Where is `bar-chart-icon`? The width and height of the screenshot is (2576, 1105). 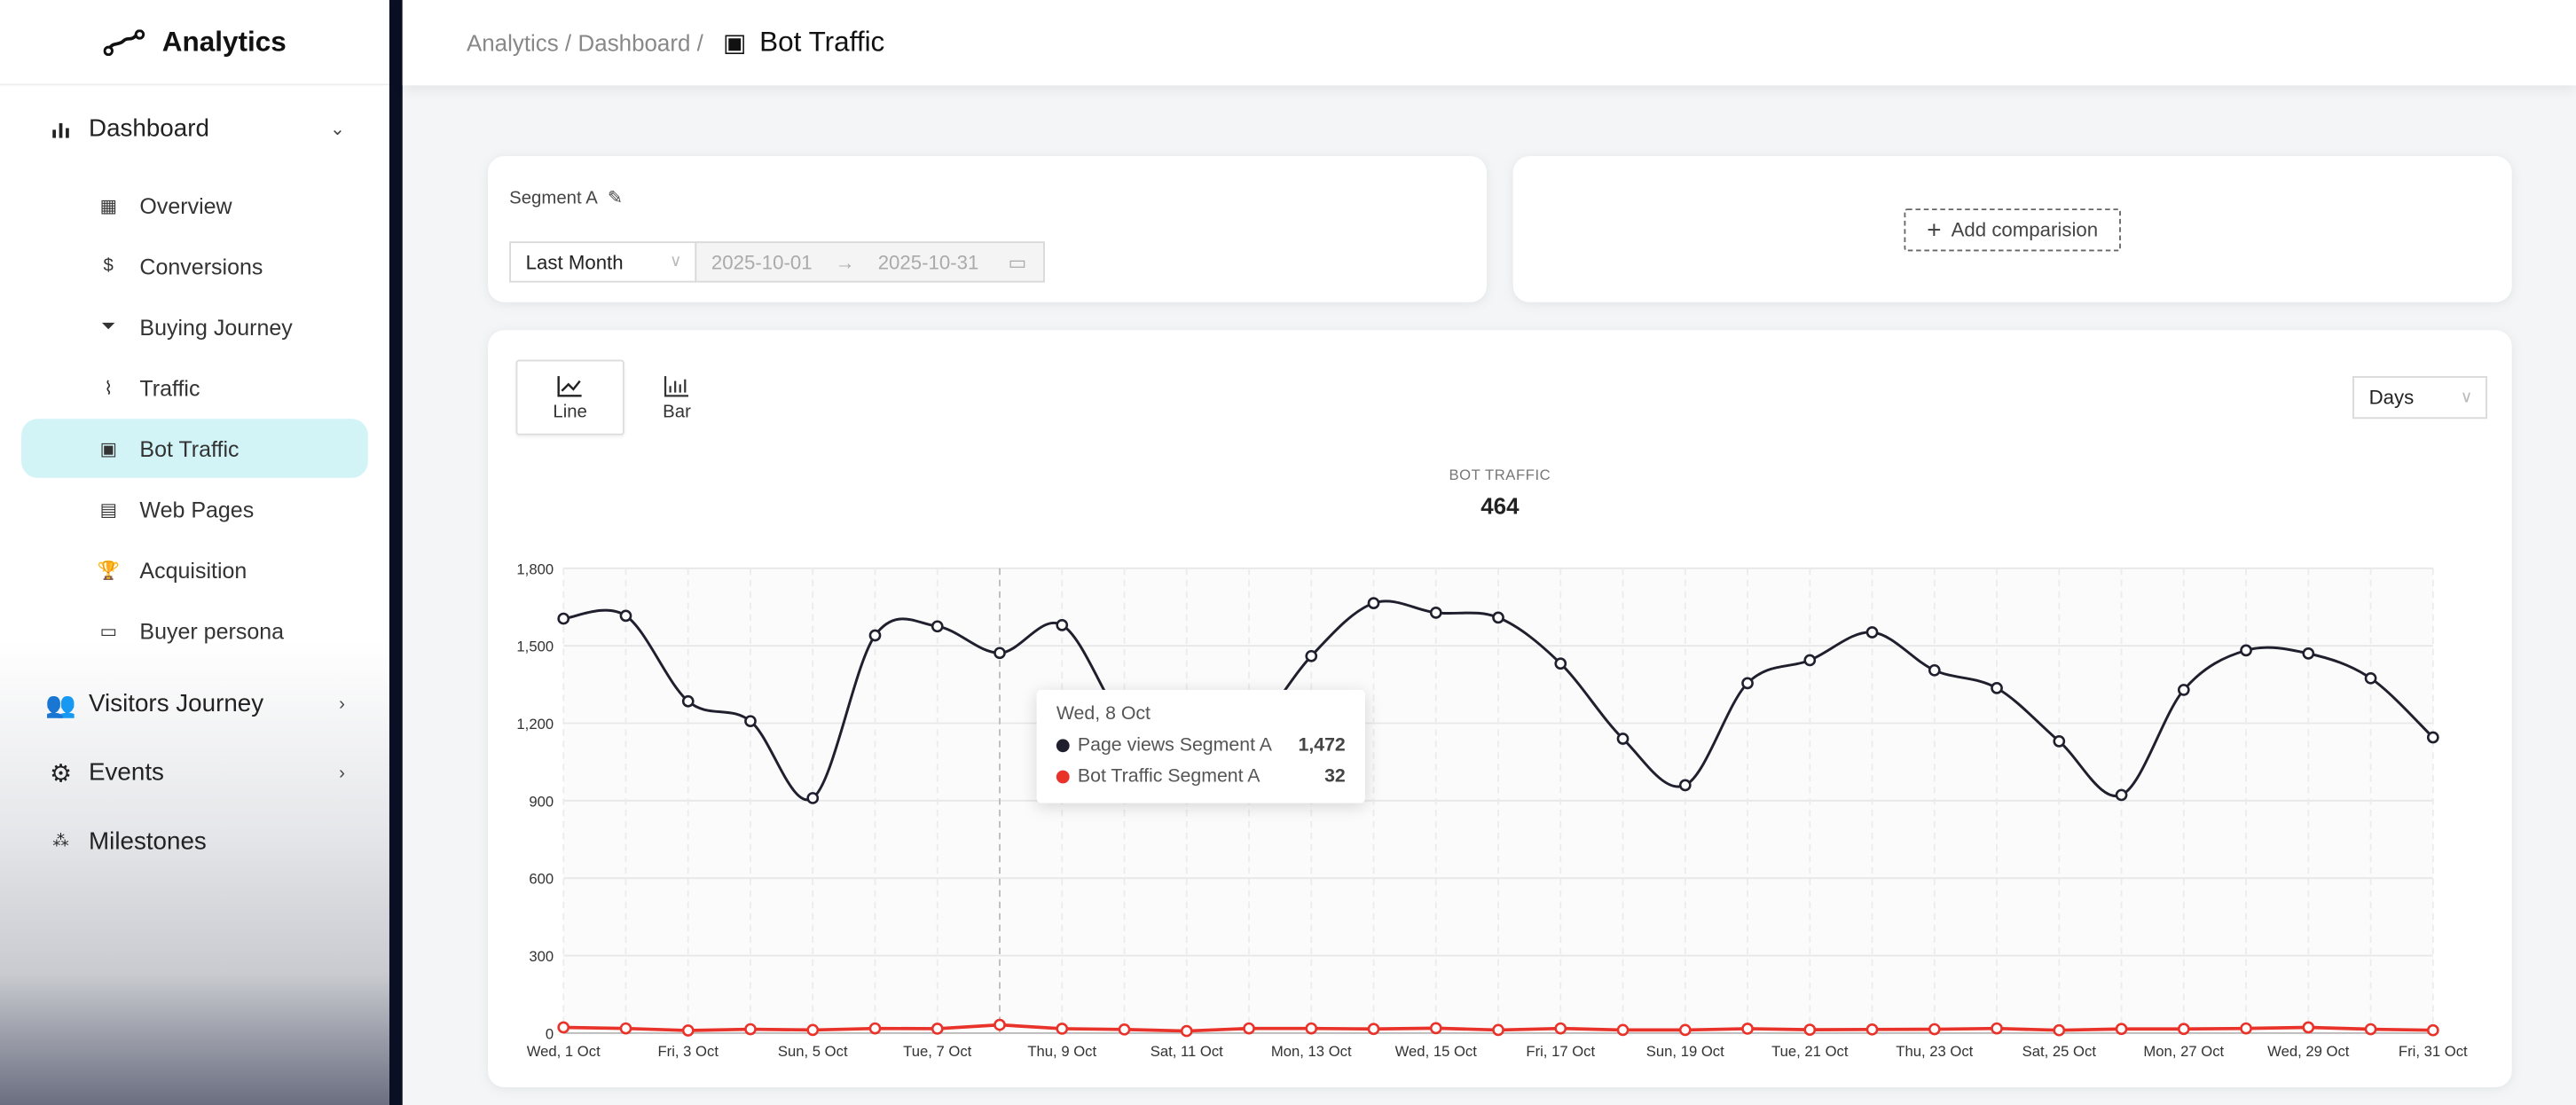 bar-chart-icon is located at coordinates (61, 128).